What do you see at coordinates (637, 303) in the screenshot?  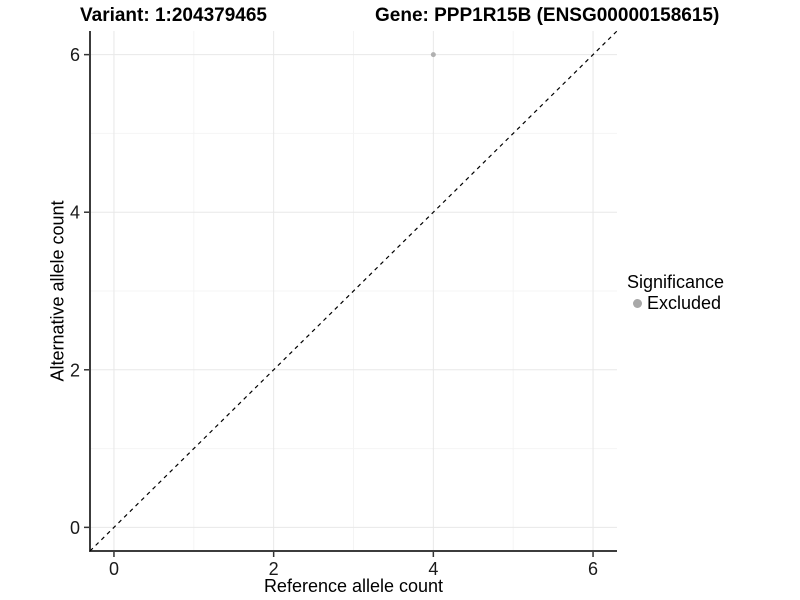 I see `legend-key-dot-icon` at bounding box center [637, 303].